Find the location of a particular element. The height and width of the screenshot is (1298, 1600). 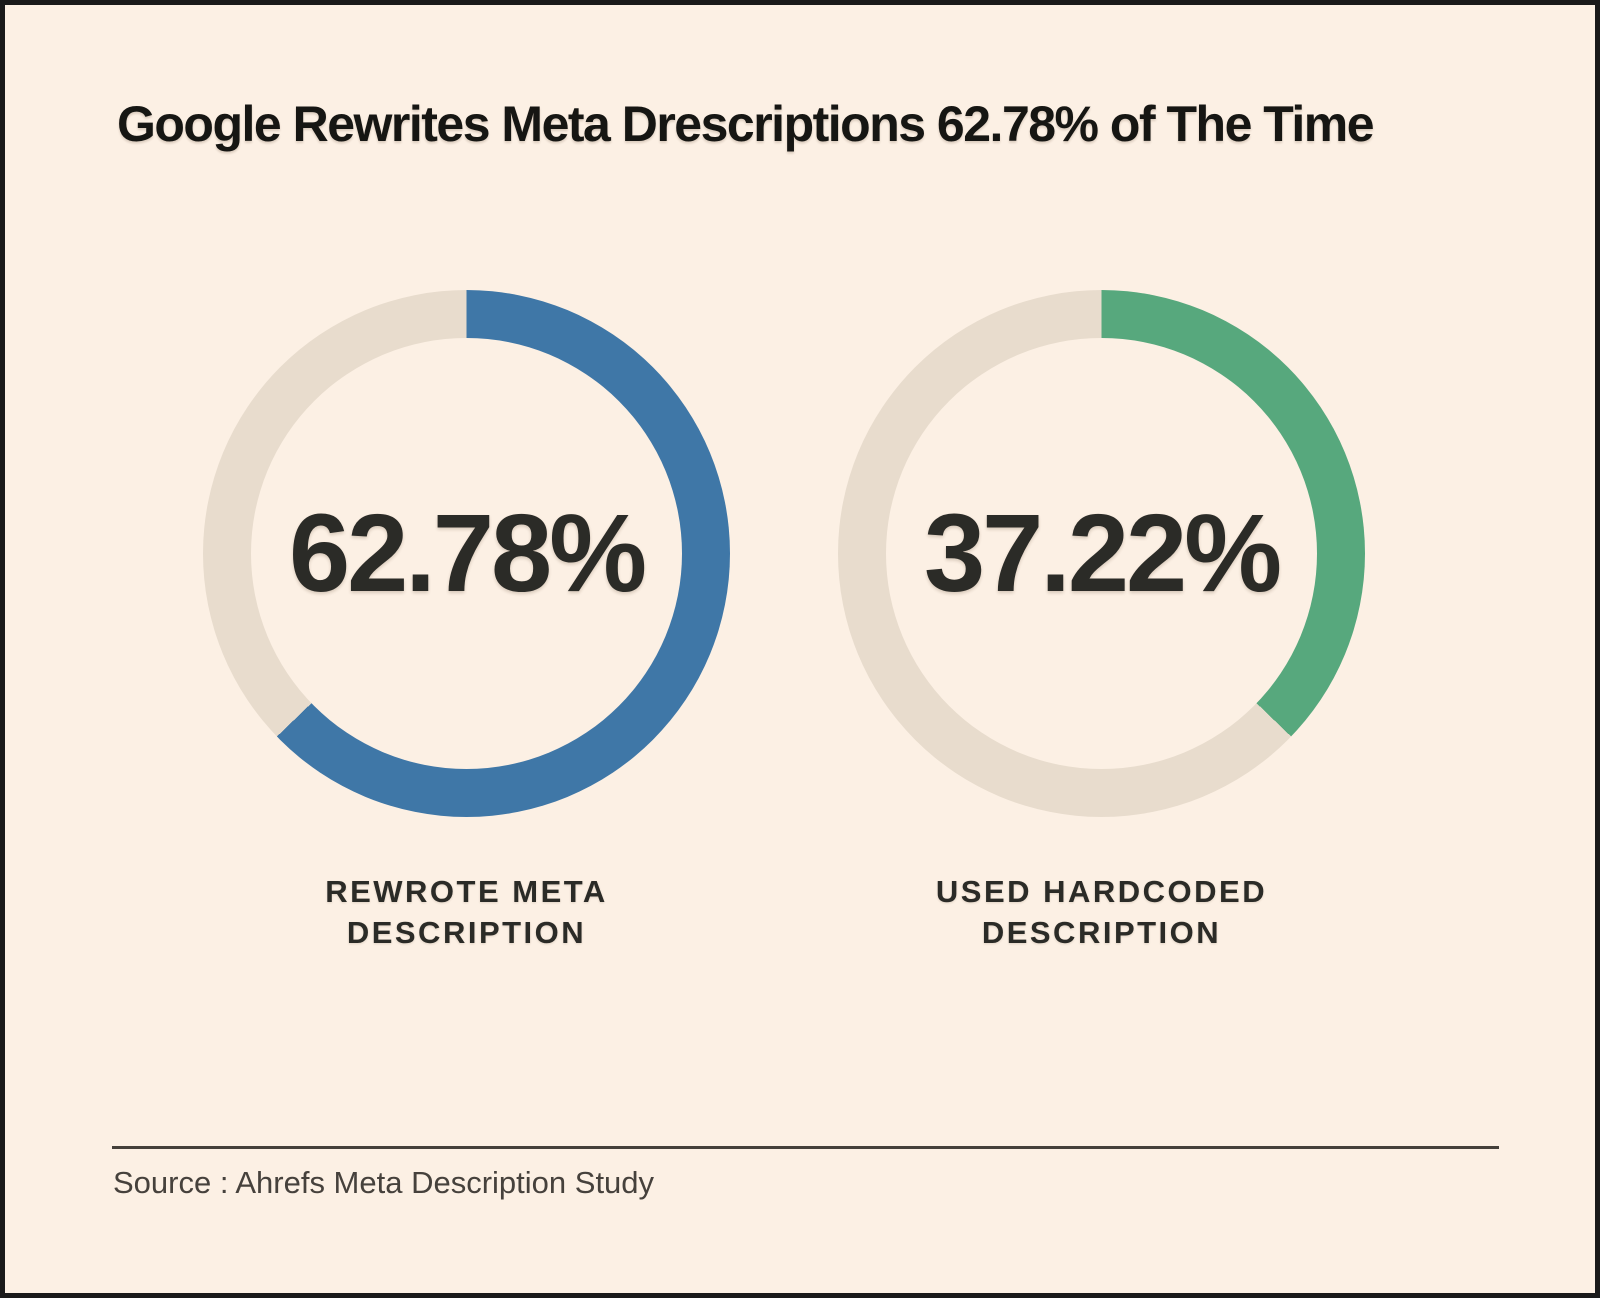

donut-hole: 62.78% is located at coordinates (466, 553).